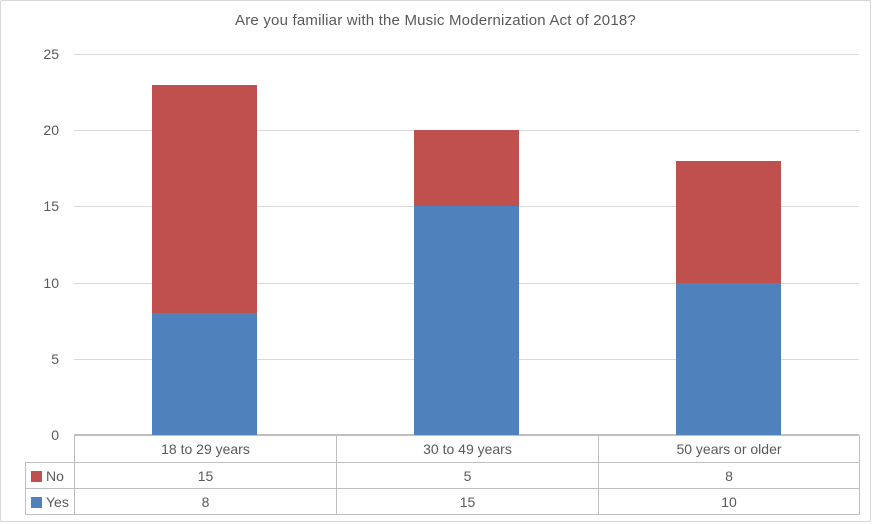  Describe the element at coordinates (466, 54) in the screenshot. I see `gridline` at that location.